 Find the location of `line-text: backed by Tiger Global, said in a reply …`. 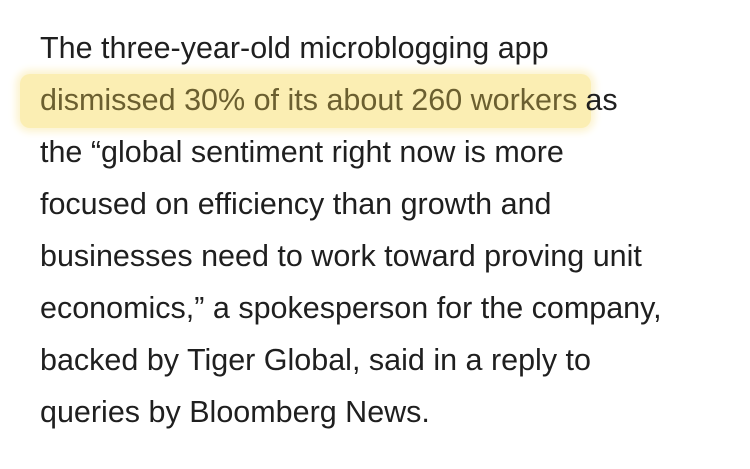

line-text: backed by Tiger Global, said in a reply … is located at coordinates (315, 360).